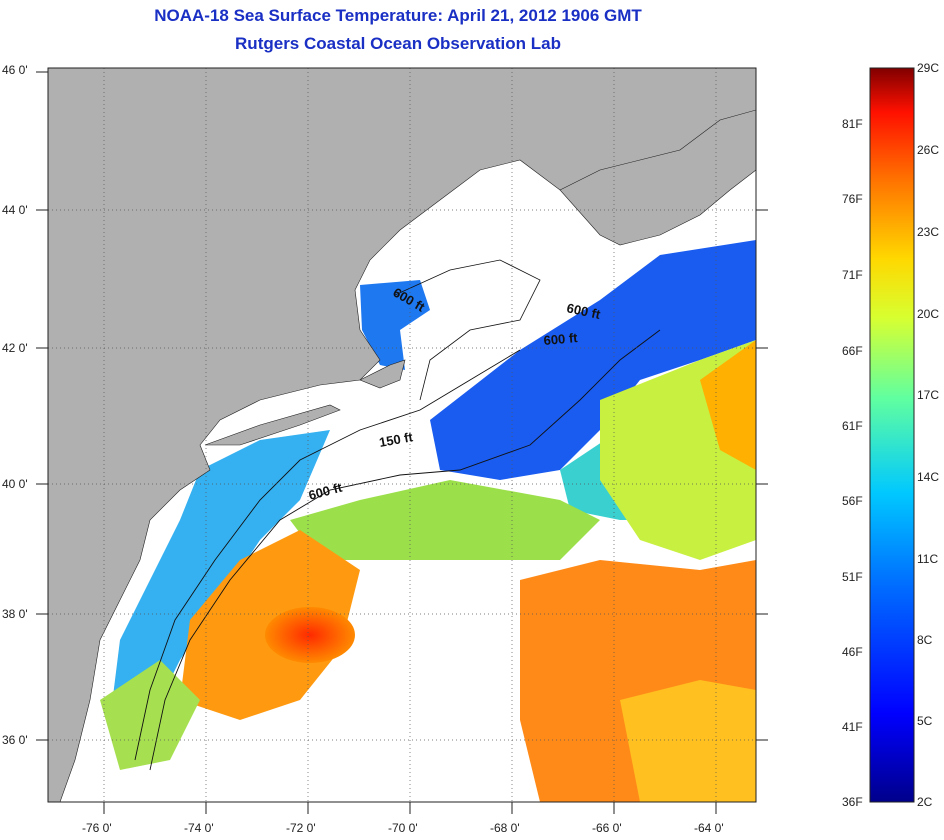  What do you see at coordinates (467, 330) in the screenshot?
I see `isobath-gulf-of-maine` at bounding box center [467, 330].